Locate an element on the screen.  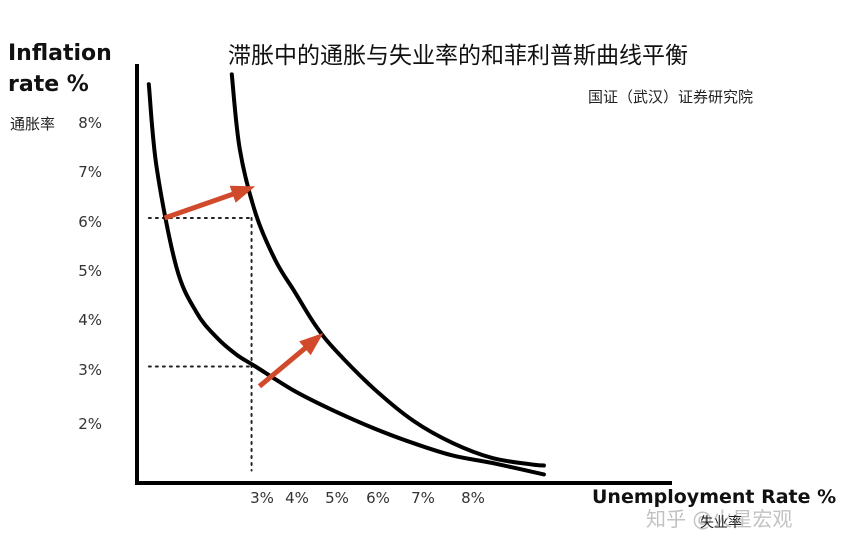
y-axis-label-line-1: Inflation is located at coordinates (60, 53).